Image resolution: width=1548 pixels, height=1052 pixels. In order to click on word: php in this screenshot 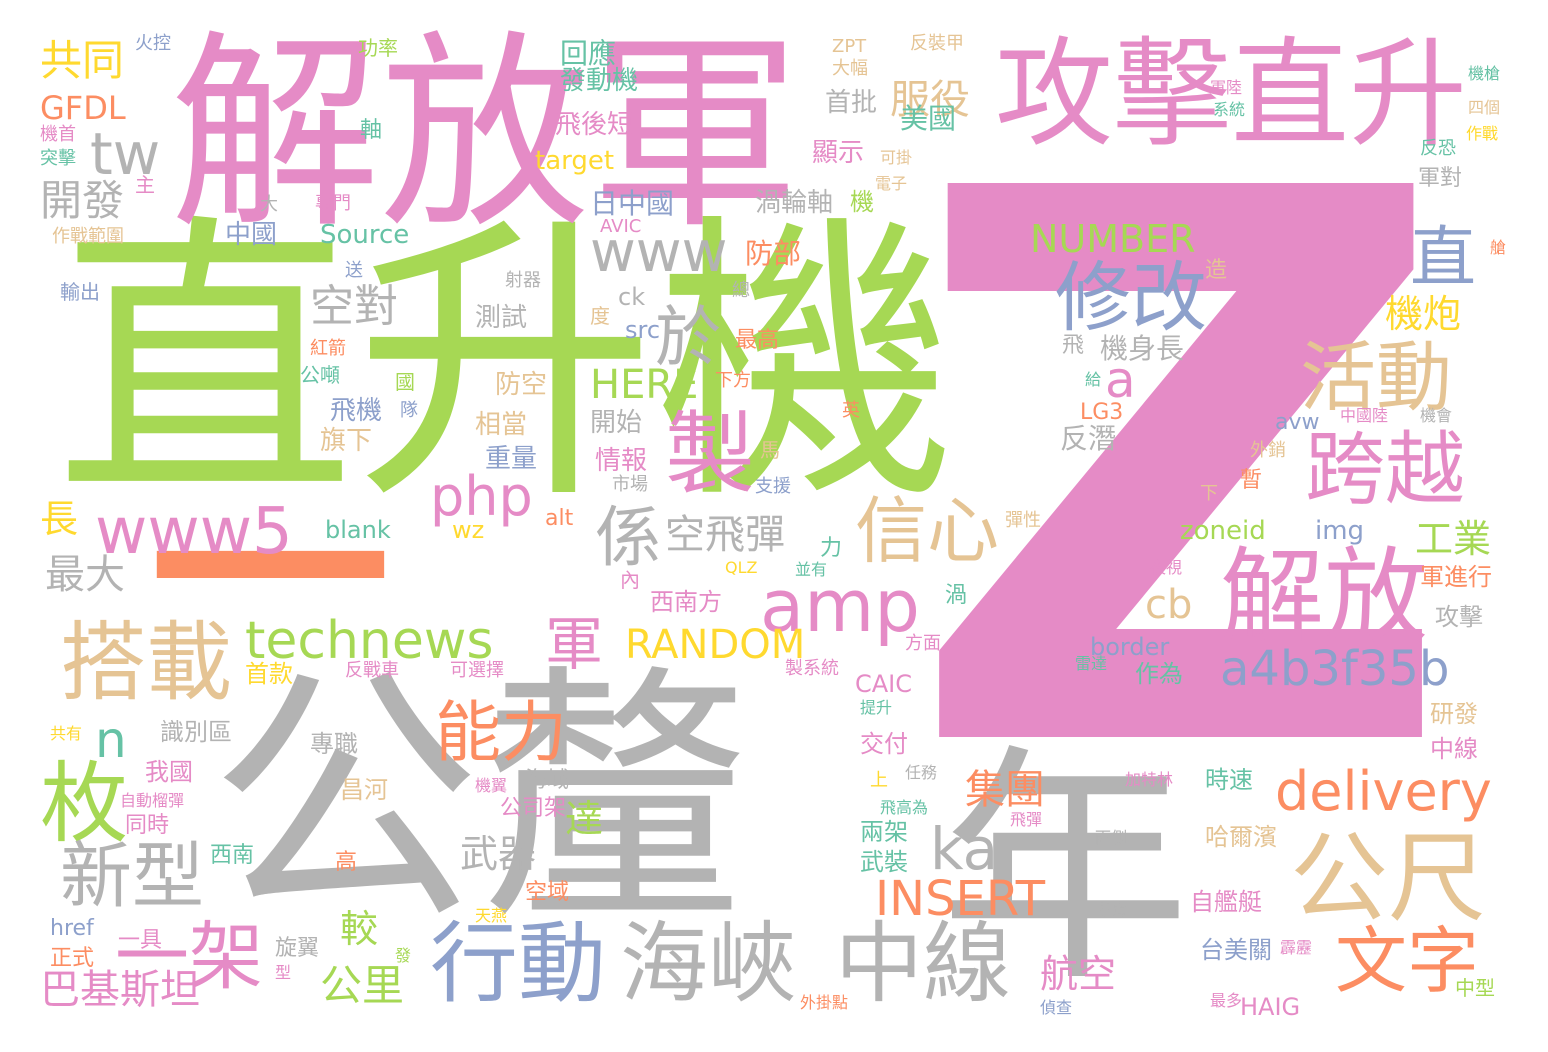, I will do `click(481, 496)`.